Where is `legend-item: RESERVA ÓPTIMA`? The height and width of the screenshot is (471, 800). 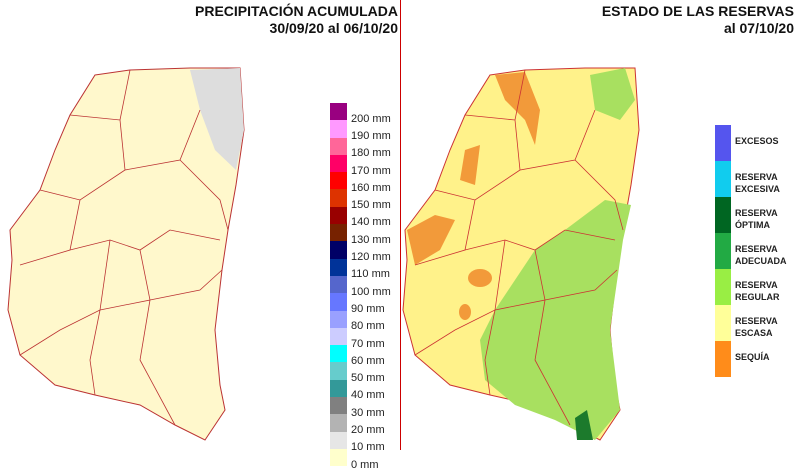 legend-item: RESERVA ÓPTIMA is located at coordinates (755, 215).